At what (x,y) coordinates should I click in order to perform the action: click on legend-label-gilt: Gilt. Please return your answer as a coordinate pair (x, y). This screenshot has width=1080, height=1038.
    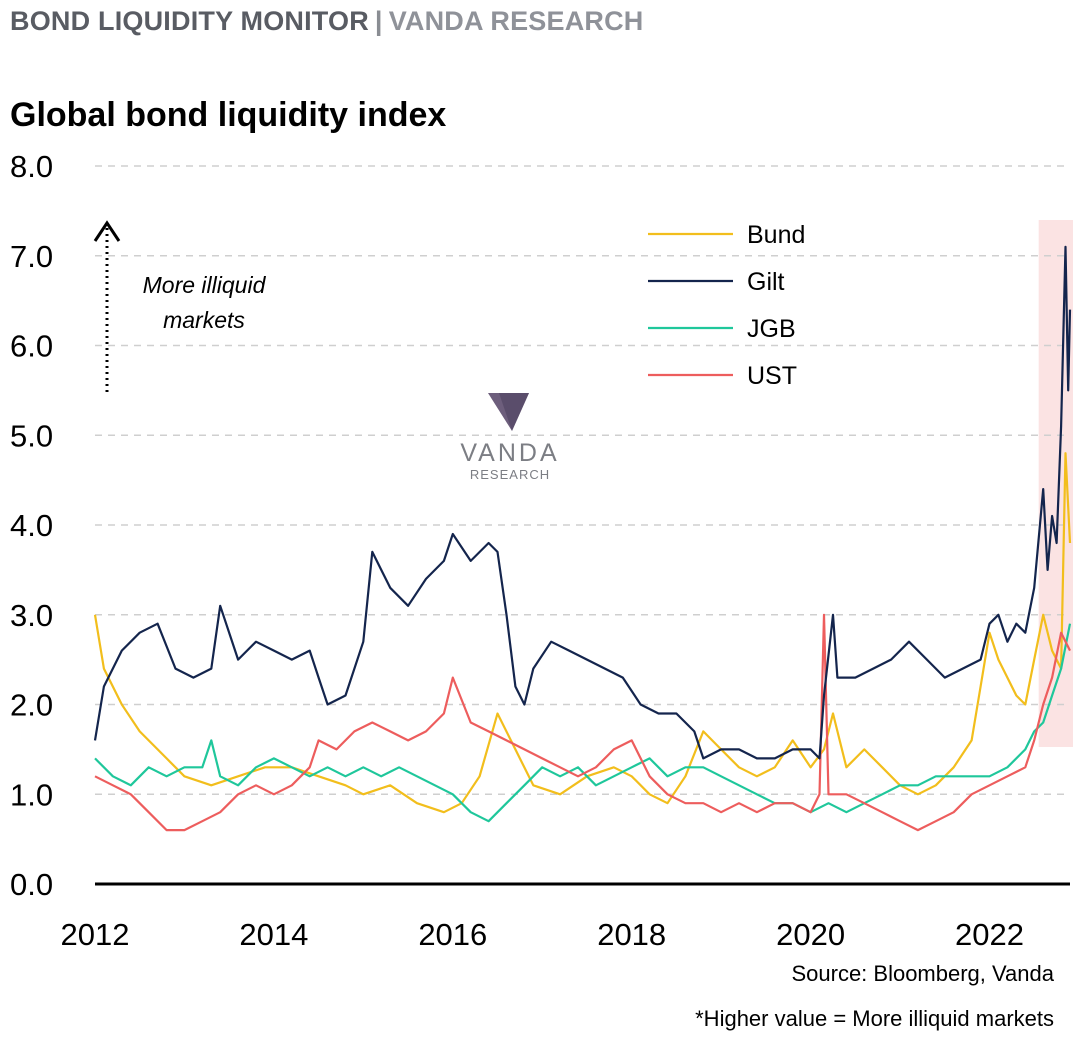
    Looking at the image, I should click on (766, 282).